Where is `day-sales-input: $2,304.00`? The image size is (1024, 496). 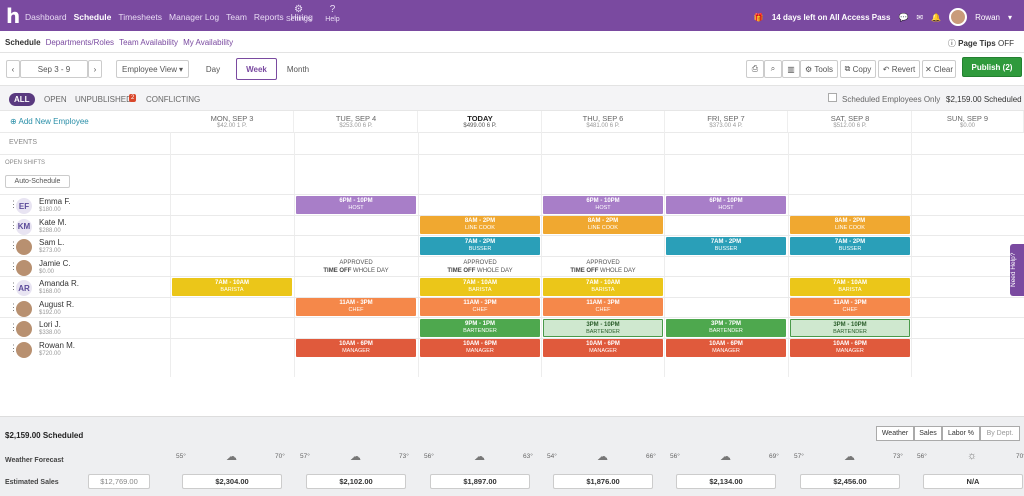
day-sales-input: $2,304.00 is located at coordinates (232, 481).